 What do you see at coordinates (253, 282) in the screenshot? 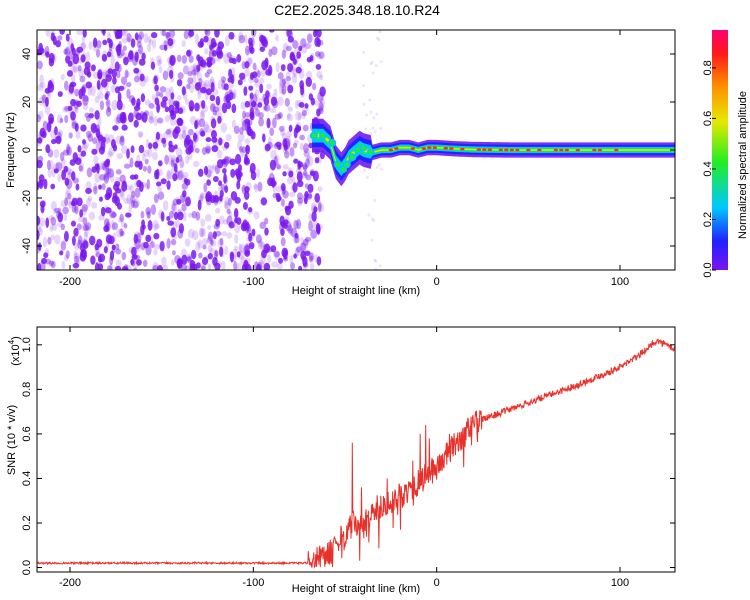
I see `spectrogram-x-tick-label: -100` at bounding box center [253, 282].